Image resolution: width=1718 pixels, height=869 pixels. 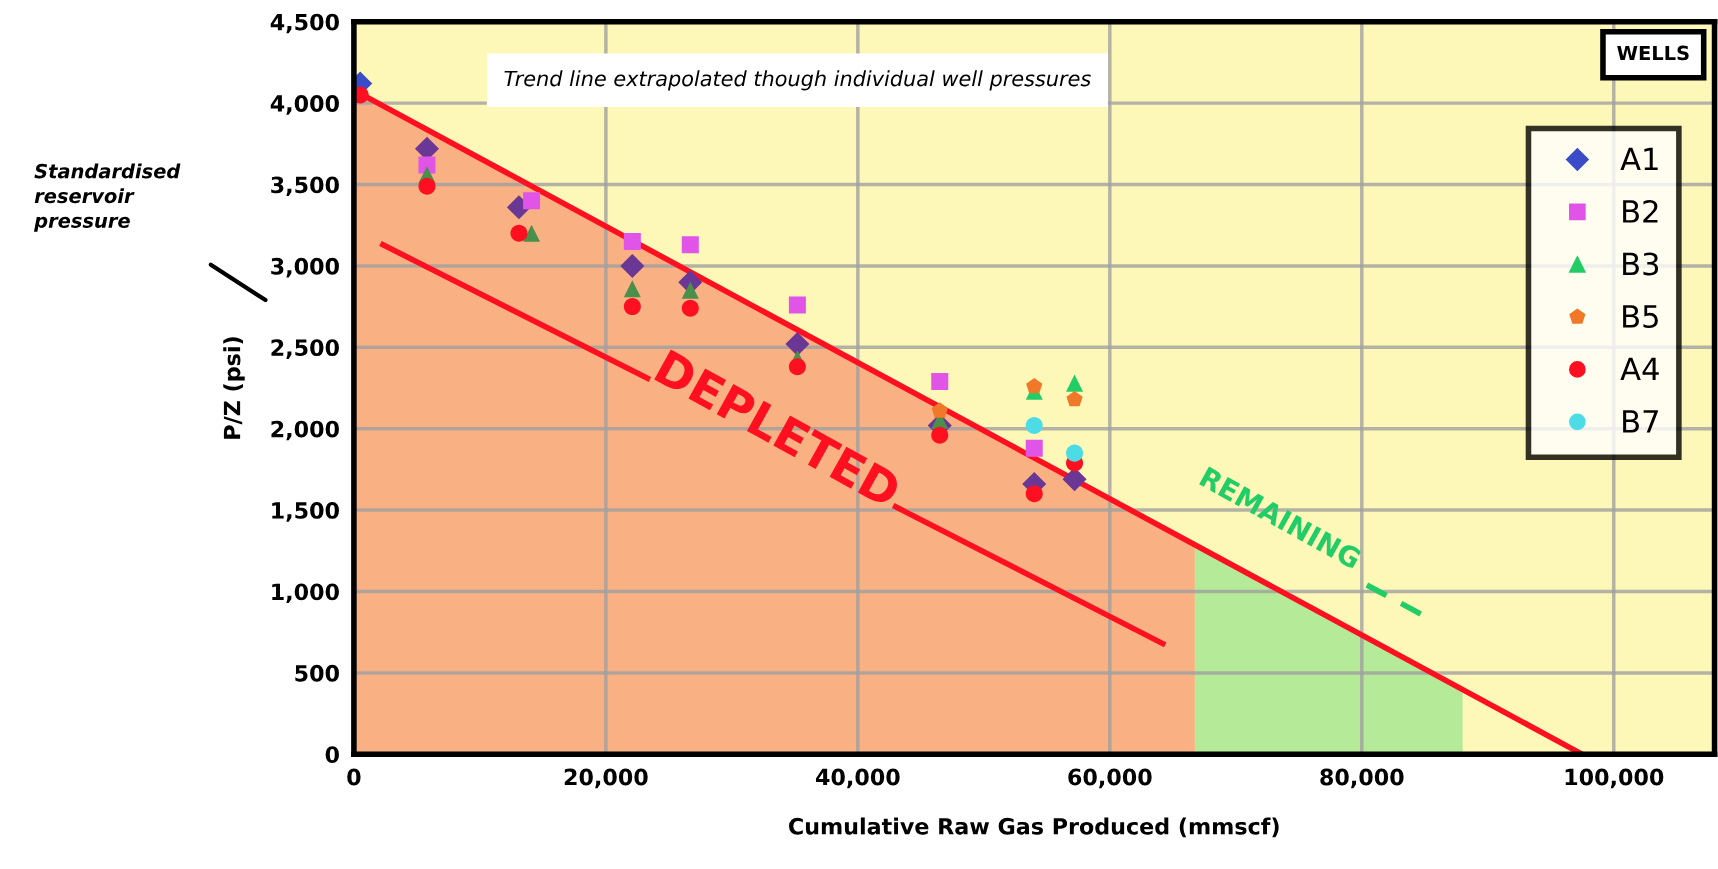 What do you see at coordinates (1640, 421) in the screenshot?
I see `legend-label: B7` at bounding box center [1640, 421].